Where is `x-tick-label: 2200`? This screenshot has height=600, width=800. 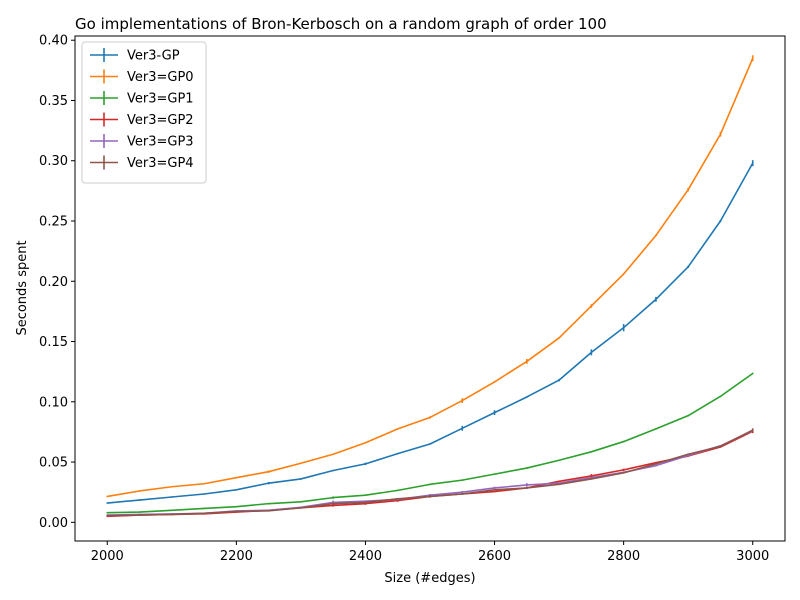 x-tick-label: 2200 is located at coordinates (236, 556).